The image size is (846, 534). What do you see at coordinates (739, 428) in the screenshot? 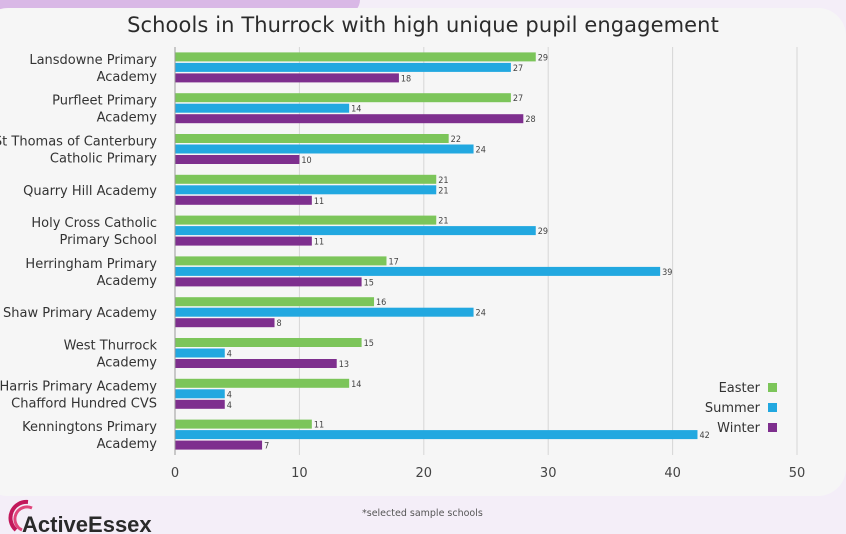
I see `legend-label: Winter` at bounding box center [739, 428].